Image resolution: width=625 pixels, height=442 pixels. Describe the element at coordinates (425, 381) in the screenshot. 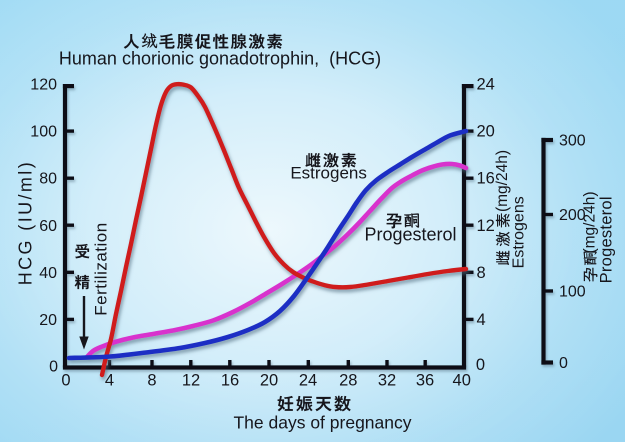

I see `svg-text: 36` at that location.